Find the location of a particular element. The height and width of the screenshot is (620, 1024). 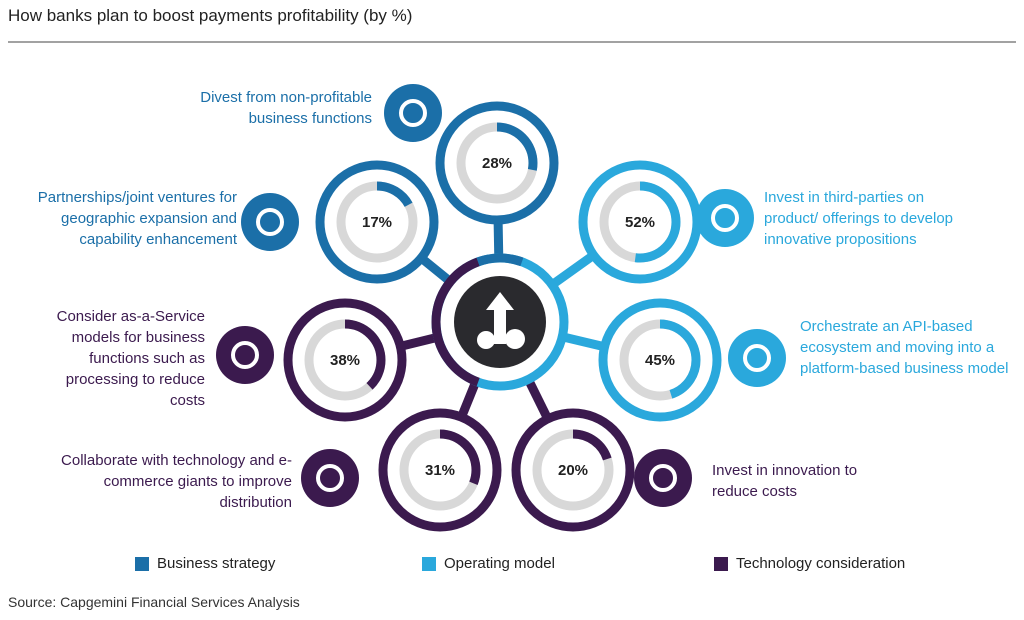

value-label: 20% is located at coordinates (573, 470).